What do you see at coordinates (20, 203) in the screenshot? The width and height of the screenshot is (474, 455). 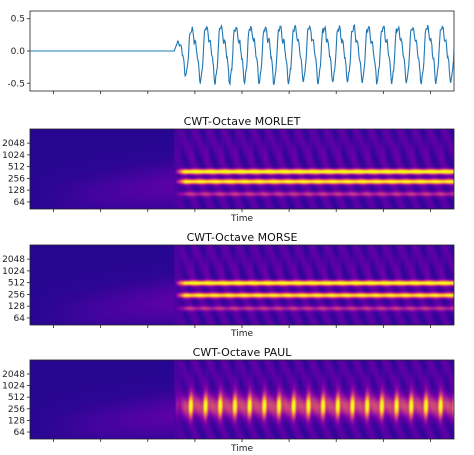 I see `morlet-y-tick-label: 64` at bounding box center [20, 203].